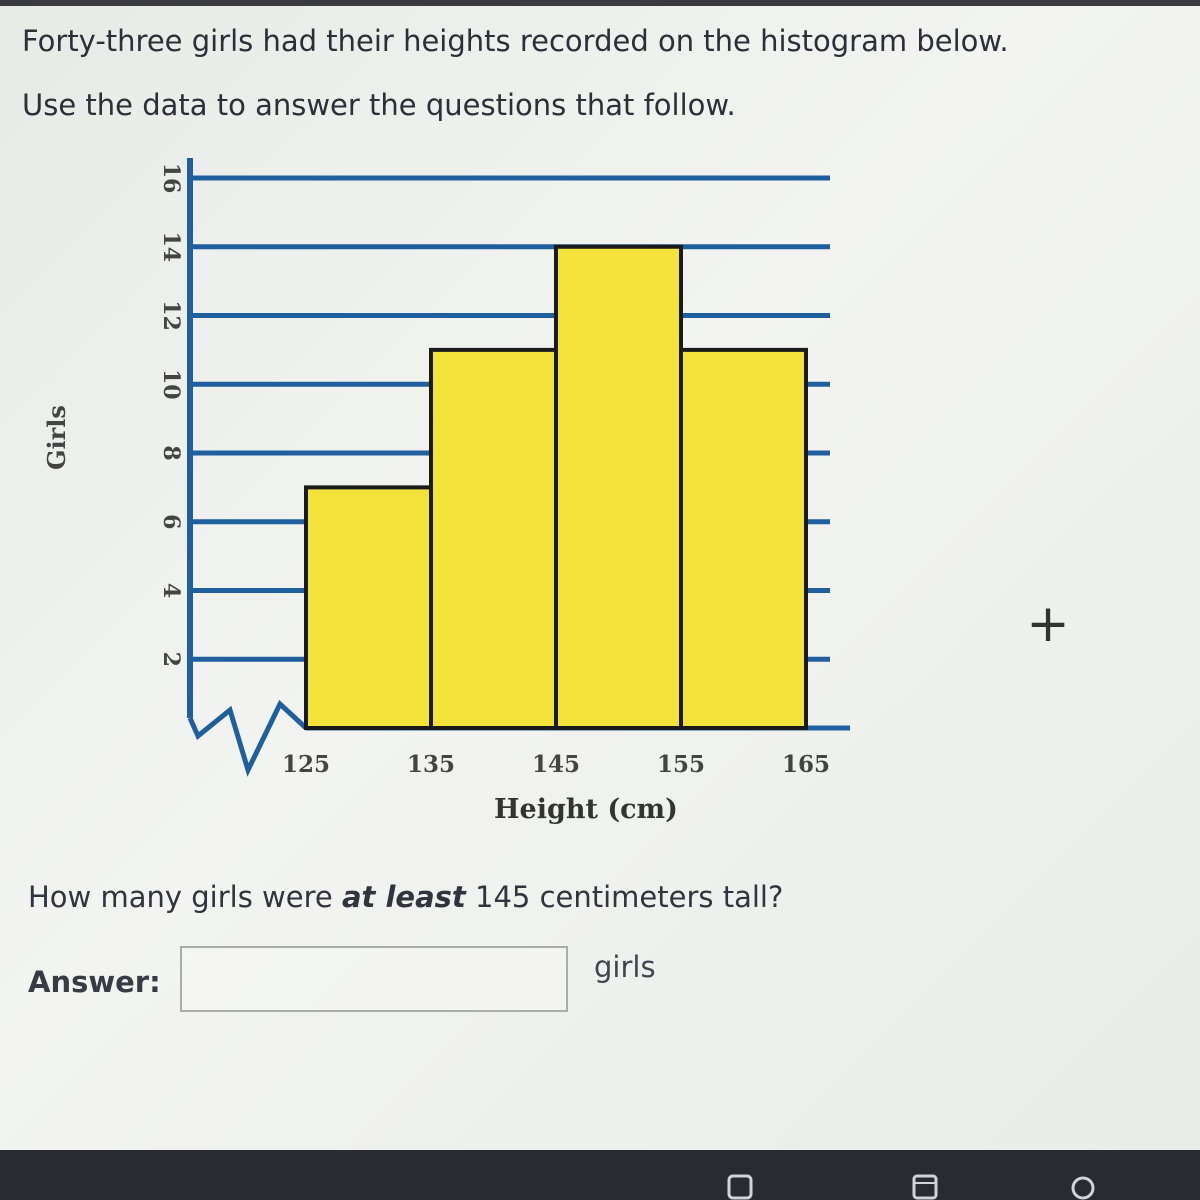  I want to click on answer-input, so click(374, 979).